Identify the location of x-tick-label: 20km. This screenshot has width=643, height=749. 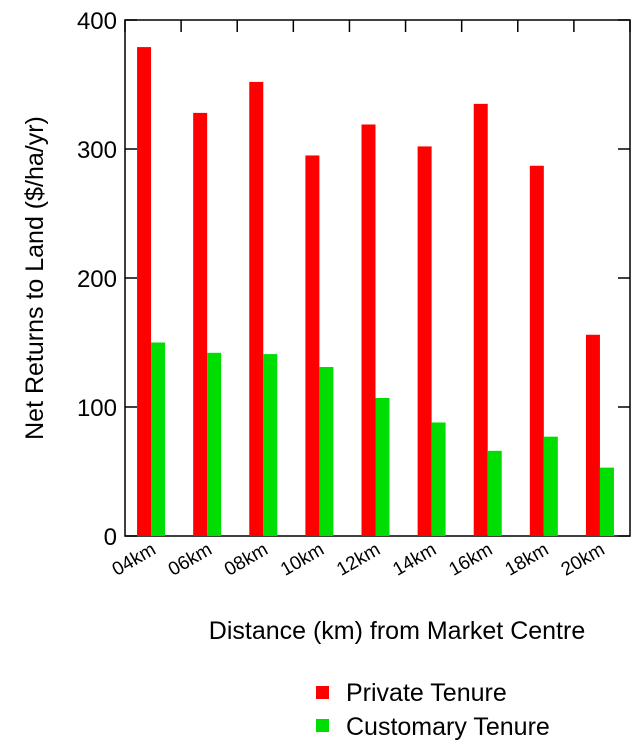
(583, 559).